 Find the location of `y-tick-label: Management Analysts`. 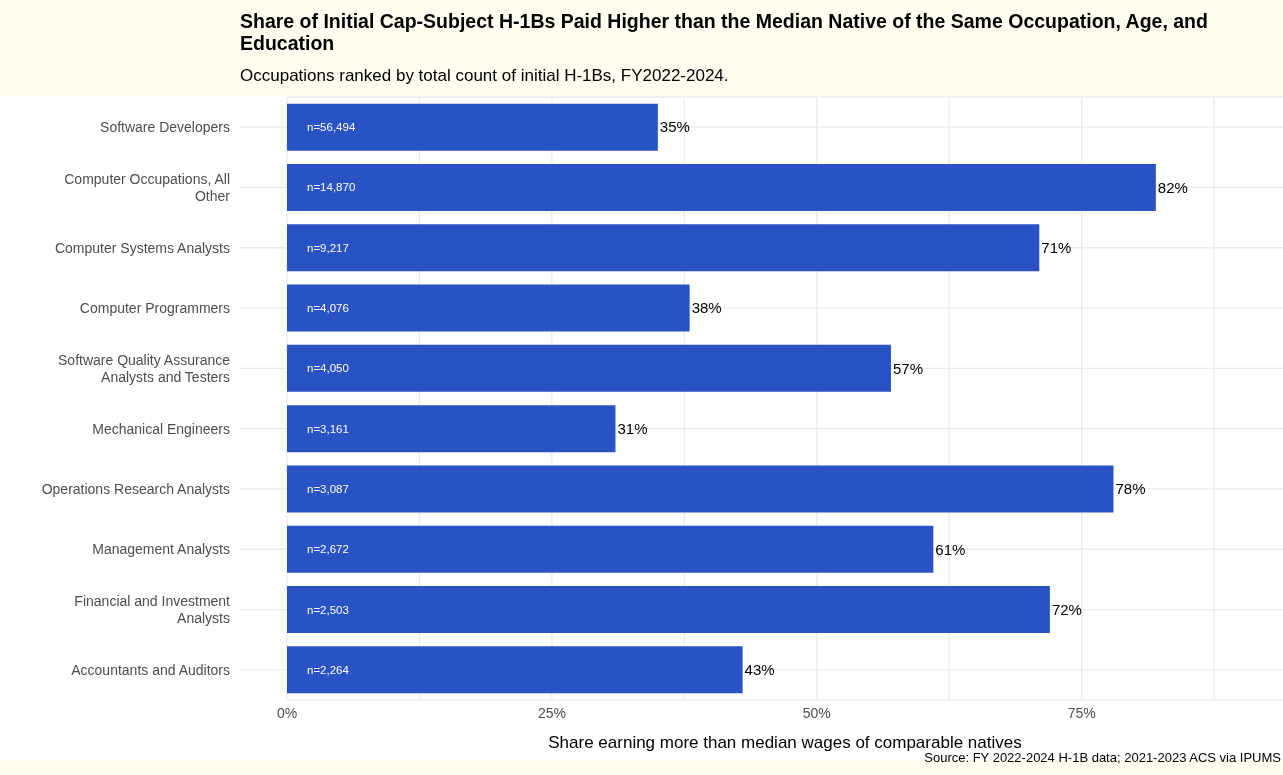

y-tick-label: Management Analysts is located at coordinates (161, 549).